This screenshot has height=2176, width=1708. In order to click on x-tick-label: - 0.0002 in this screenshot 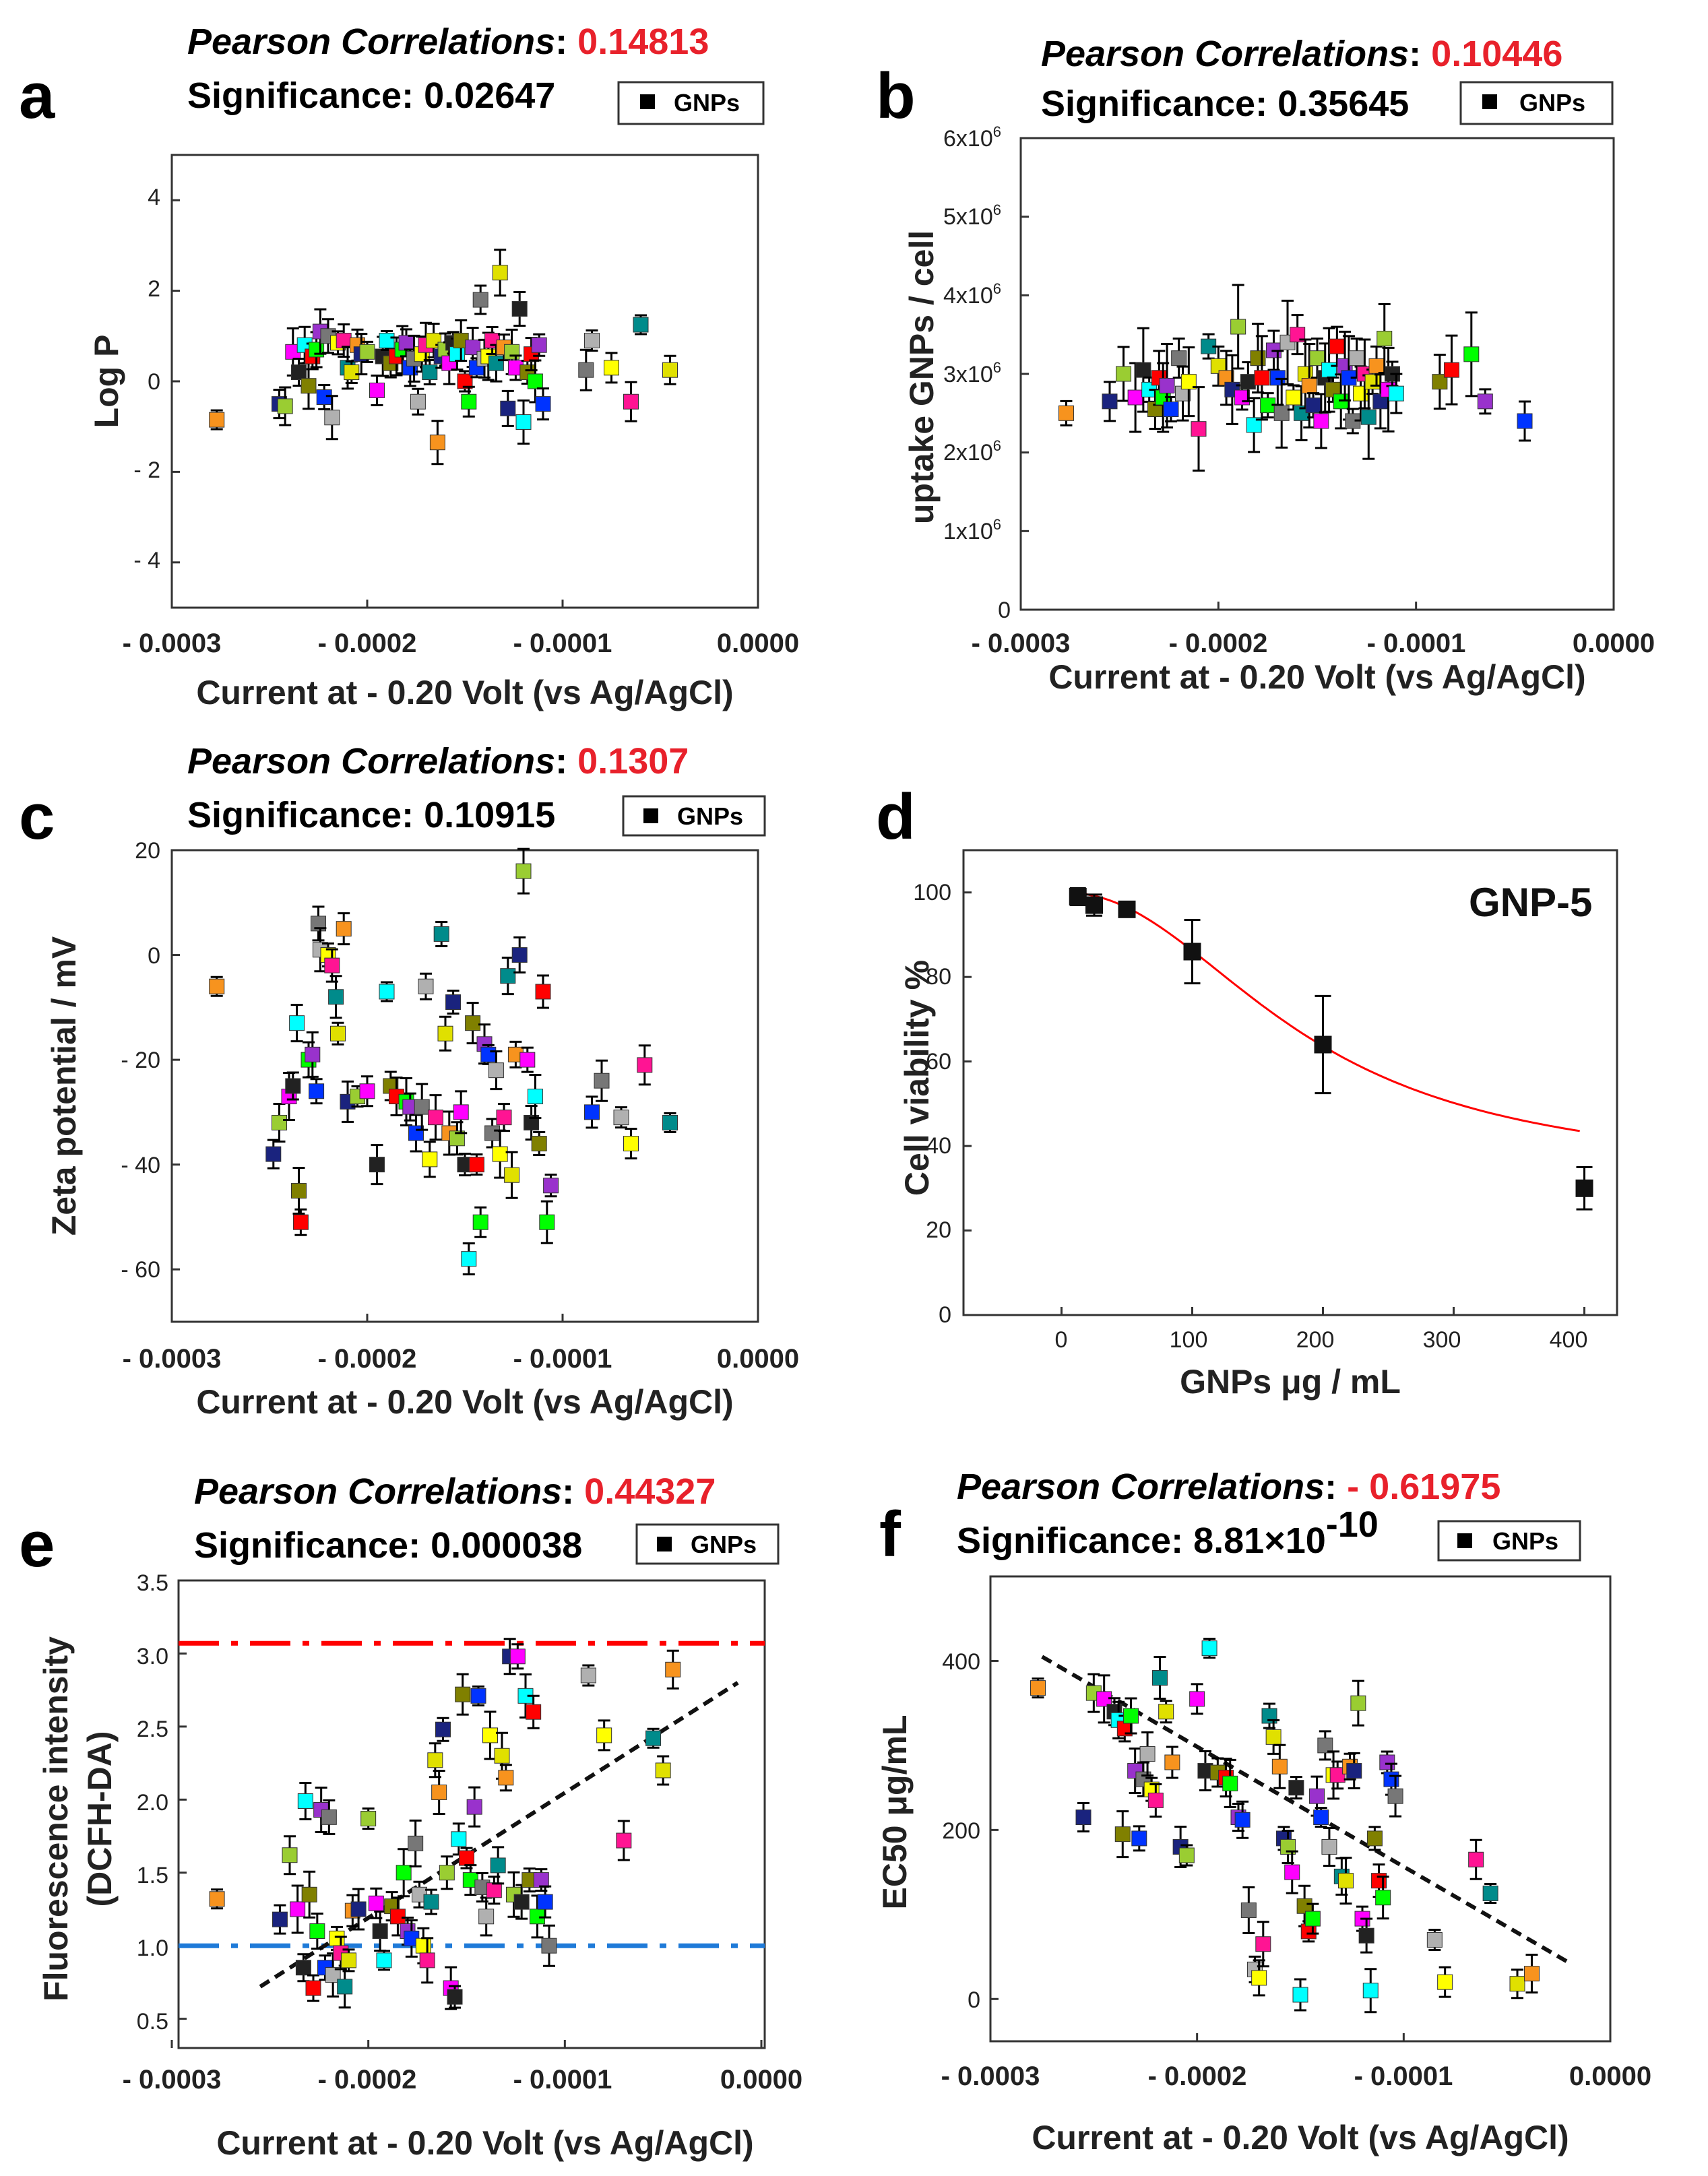, I will do `click(1218, 643)`.